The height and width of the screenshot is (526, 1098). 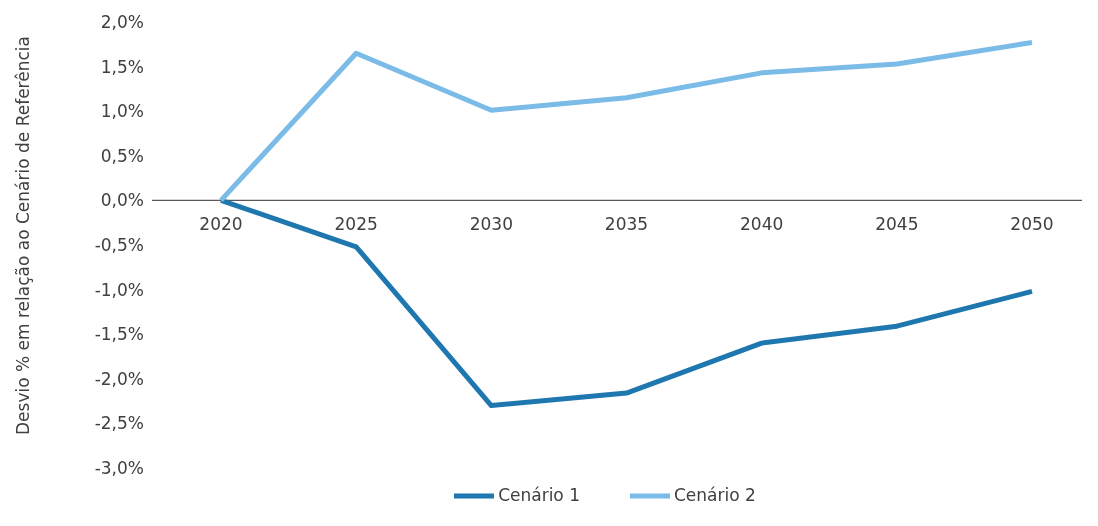 What do you see at coordinates (356, 224) in the screenshot?
I see `x-tick-label: 2025` at bounding box center [356, 224].